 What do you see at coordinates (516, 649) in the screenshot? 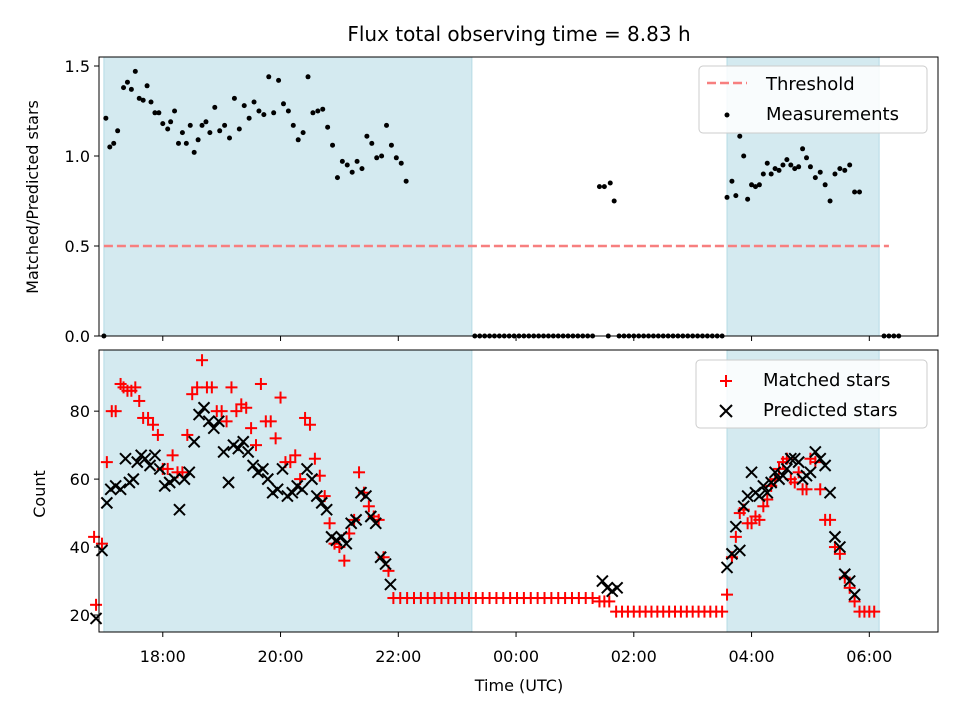
I see `bottom-x-axis: 18:00 20:00 22:00 00:00 02:00 04:00 06:00` at bounding box center [516, 649].